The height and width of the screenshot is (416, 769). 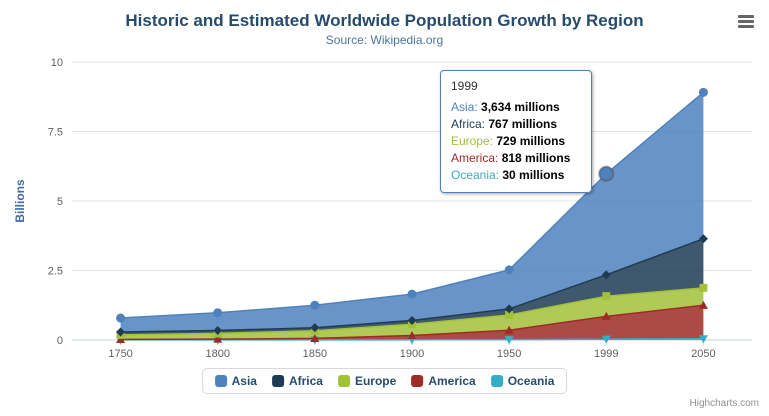 I want to click on x-tick-label: 2050, so click(x=703, y=354).